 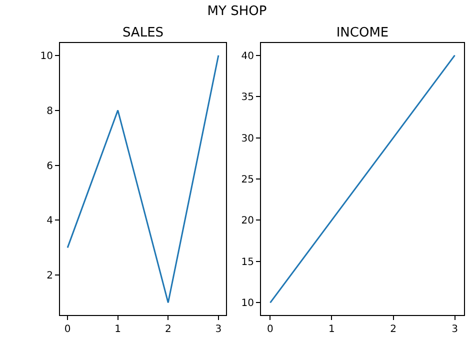 What do you see at coordinates (49, 276) in the screenshot?
I see `y-tick-label: 2` at bounding box center [49, 276].